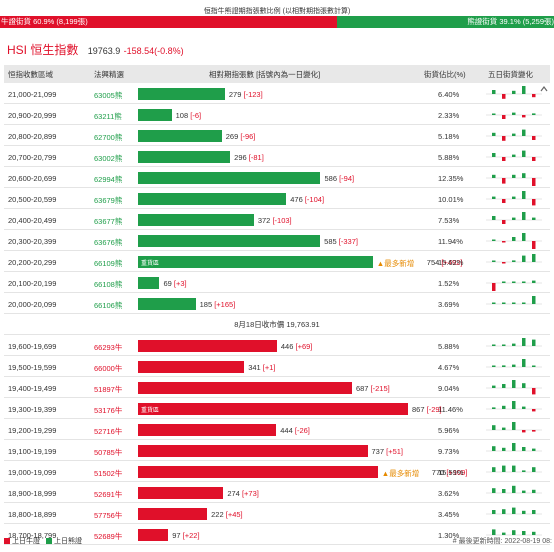  I want to click on strike-range: 20,300-20,399, so click(32, 241).